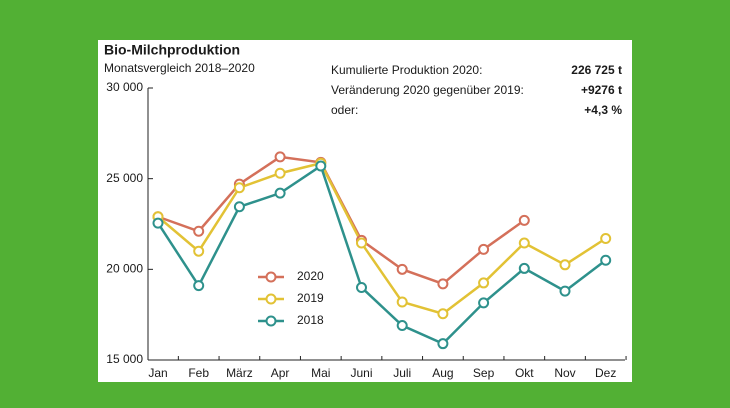 The height and width of the screenshot is (408, 730). What do you see at coordinates (198, 373) in the screenshot?
I see `x-tick-label: Feb` at bounding box center [198, 373].